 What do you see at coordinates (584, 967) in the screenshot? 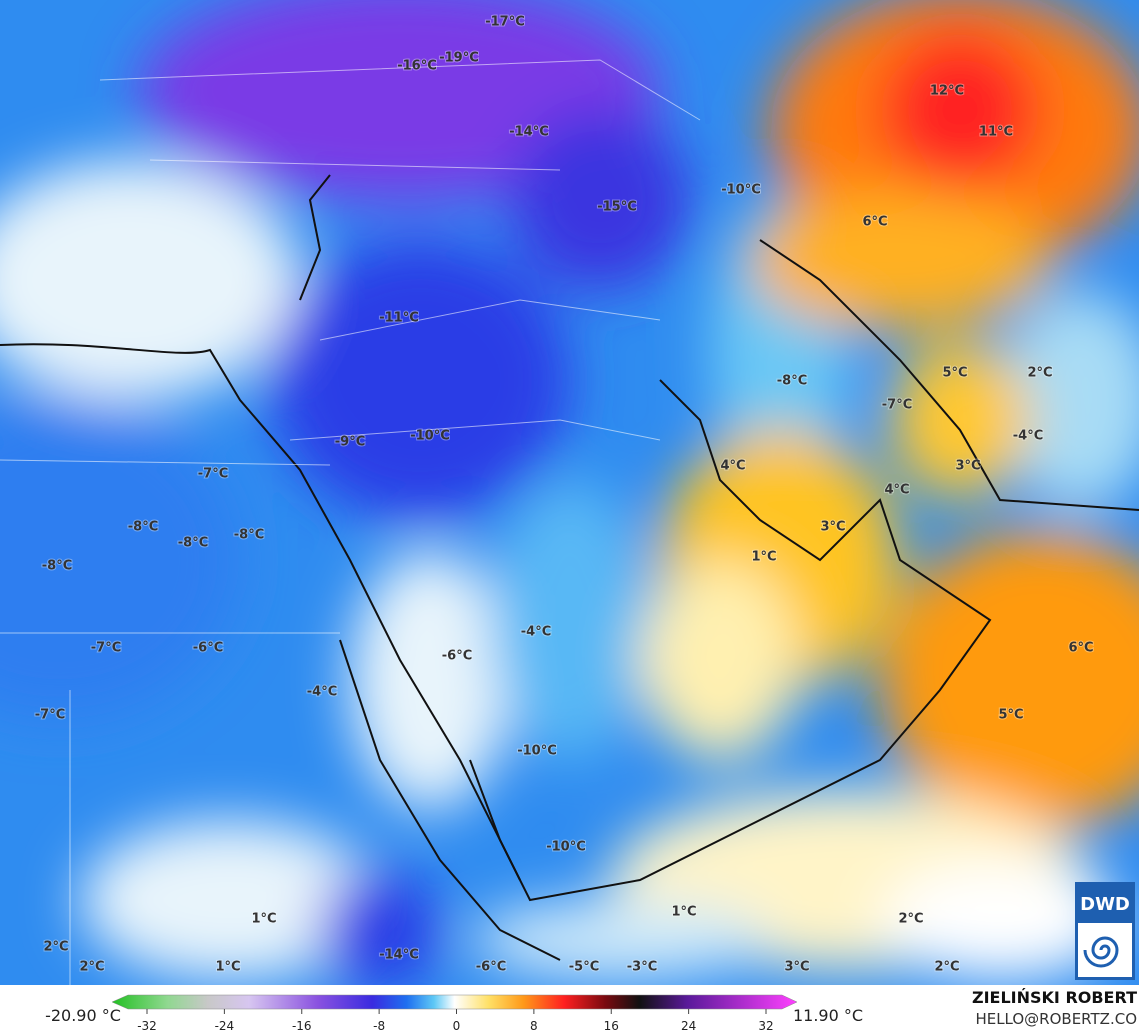
I see `temperature-label: -5°C` at bounding box center [584, 967].